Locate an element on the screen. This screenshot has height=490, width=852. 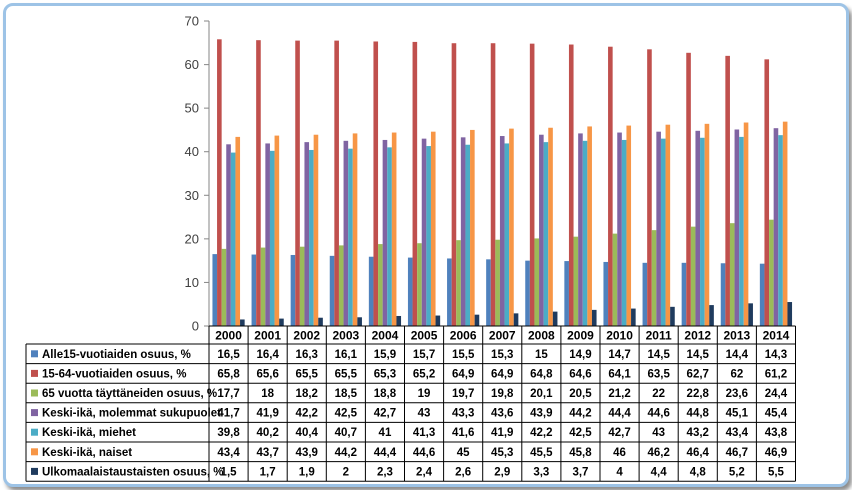
x-tick-label: 2011 is located at coordinates (659, 336).